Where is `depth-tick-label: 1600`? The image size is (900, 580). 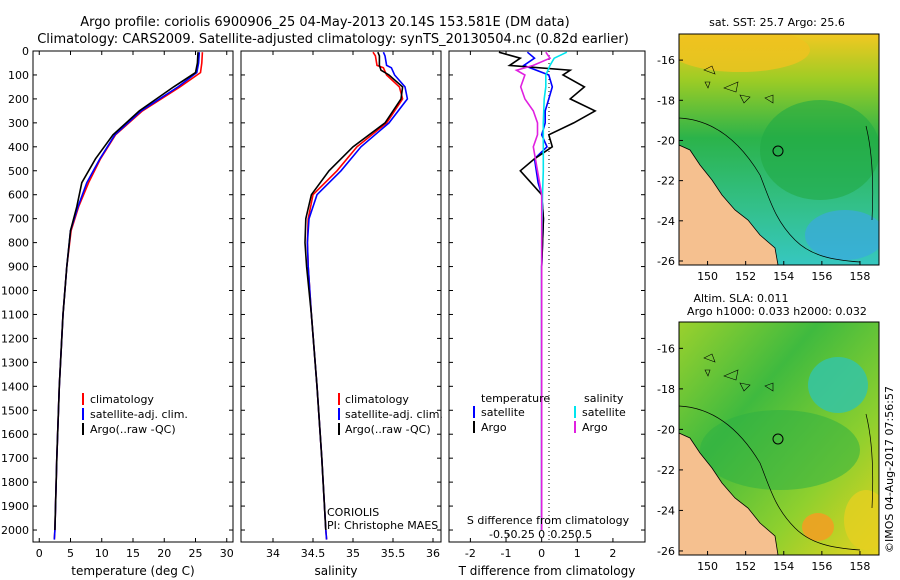
depth-tick-label: 1600 is located at coordinates (15, 434).